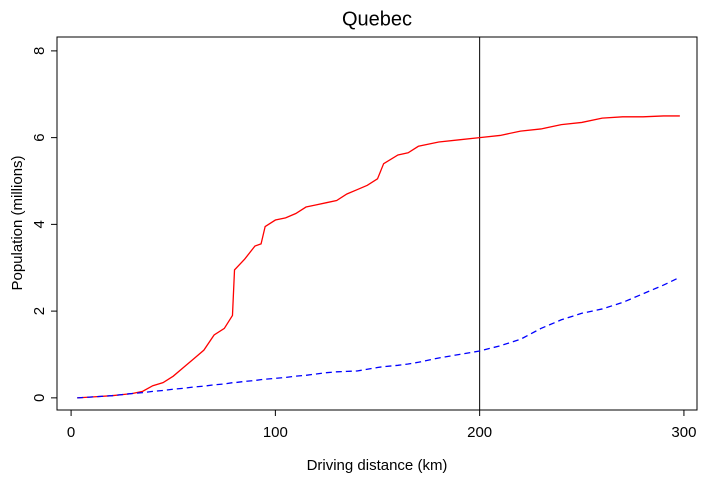 This screenshot has width=702, height=483. Describe the element at coordinates (377, 465) in the screenshot. I see `x-axis-label: Driving distance (km)` at that location.